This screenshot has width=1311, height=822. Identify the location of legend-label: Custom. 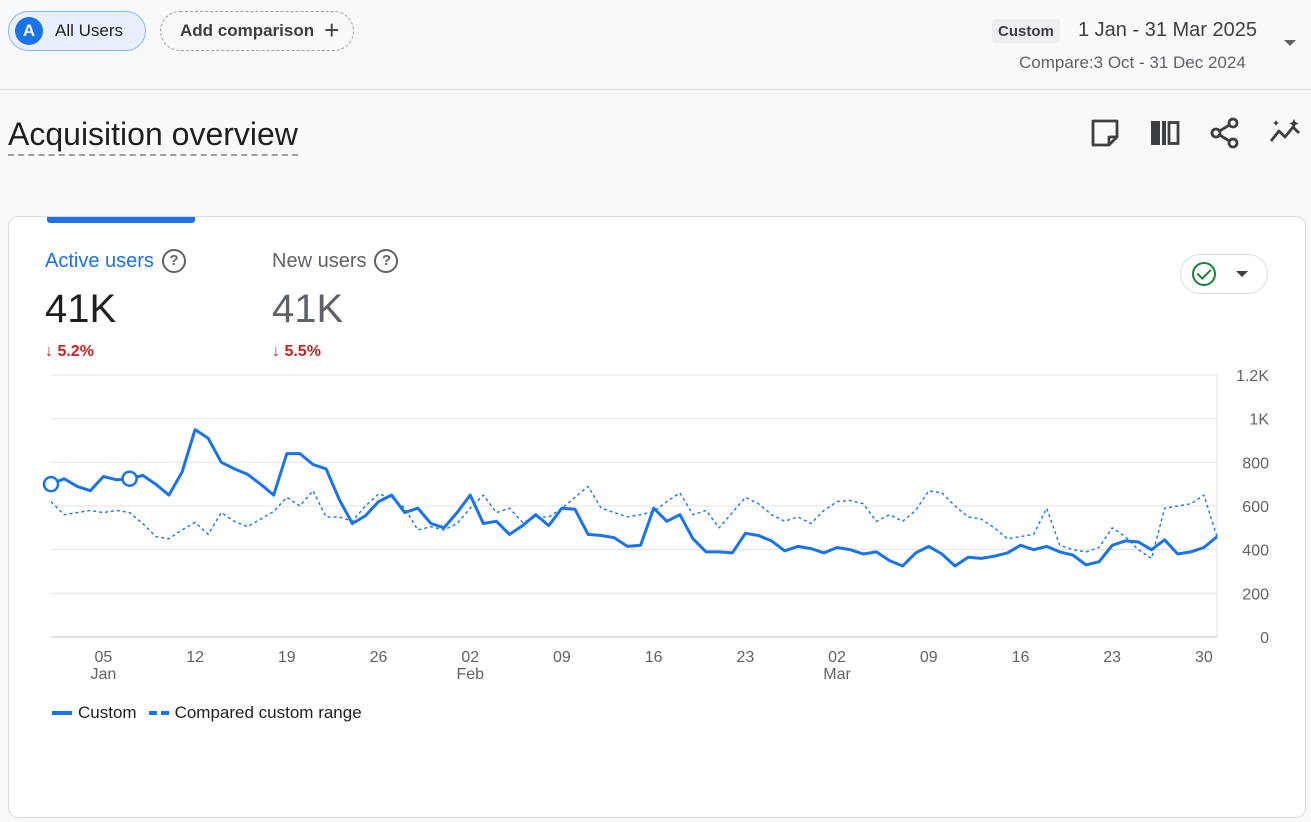
(107, 712).